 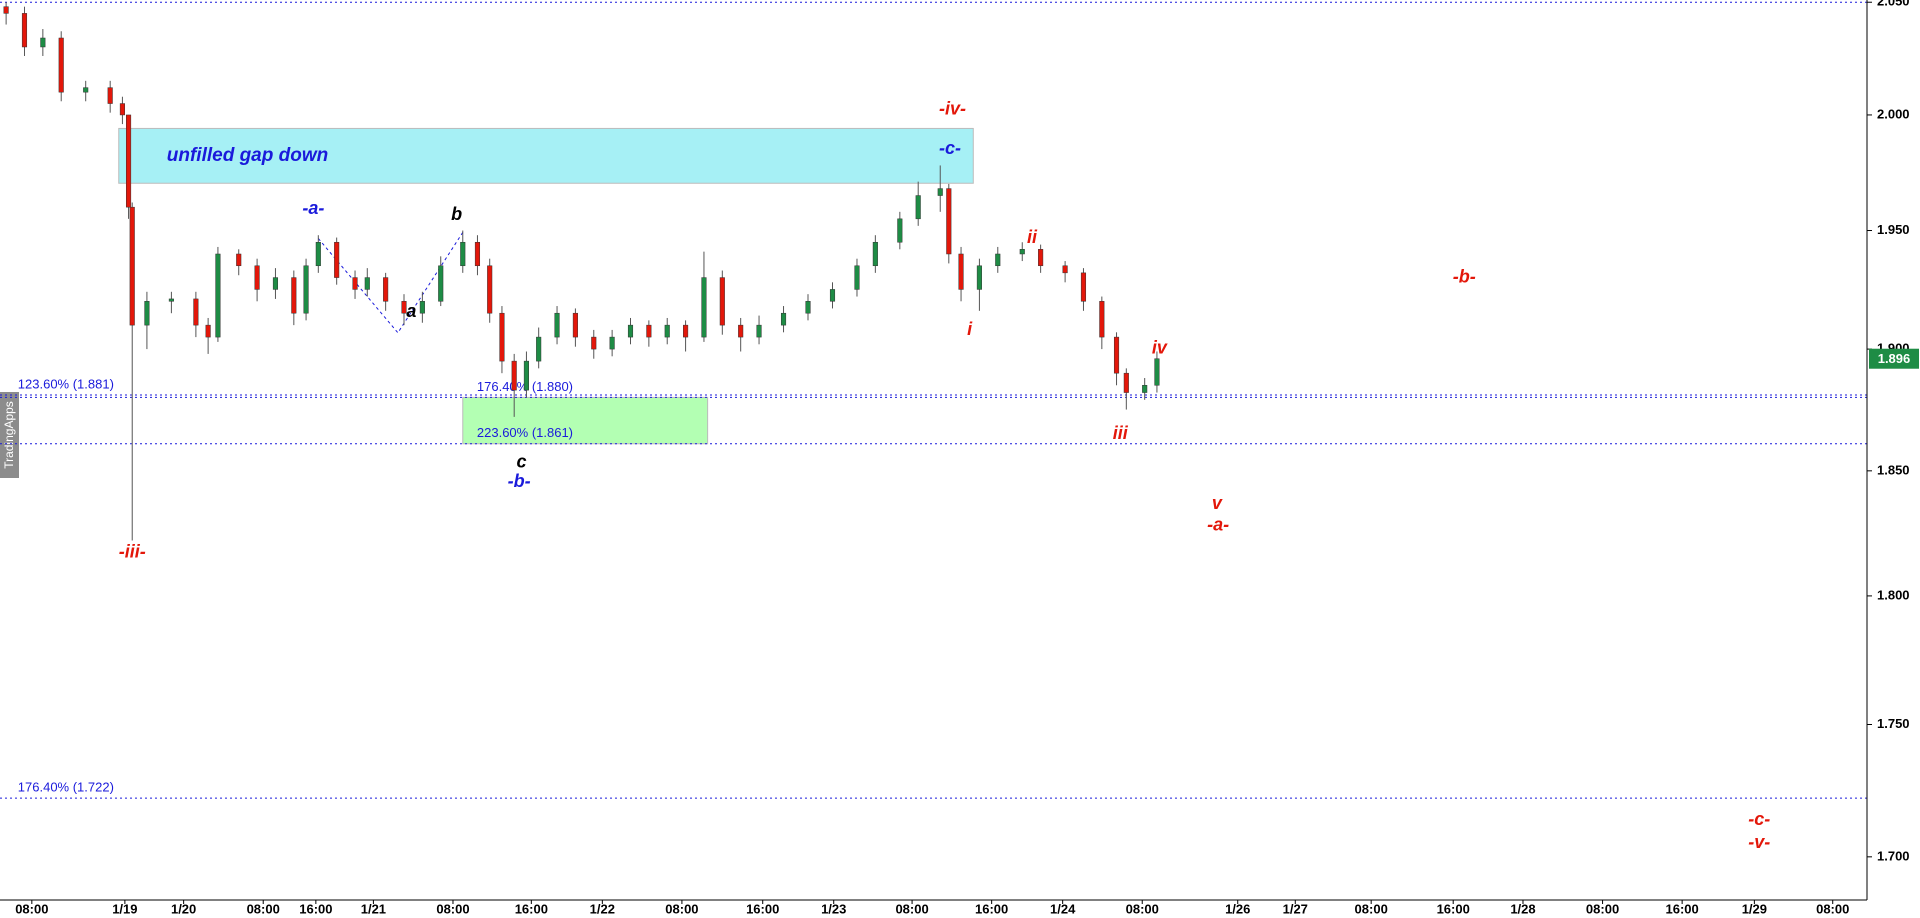 I want to click on watermark-box, so click(x=9, y=435).